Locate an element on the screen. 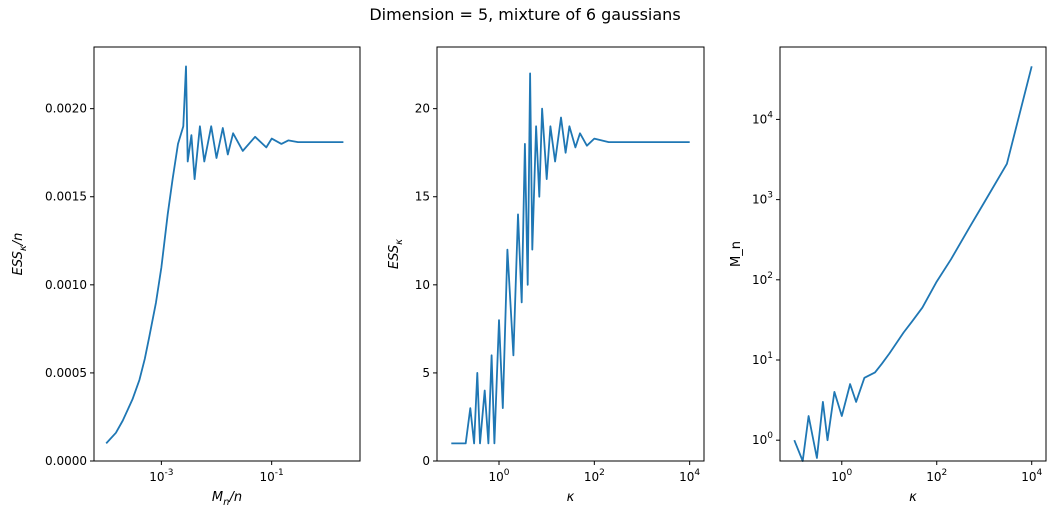 The width and height of the screenshot is (1050, 509). y-tick-label: 15 is located at coordinates (422, 197).